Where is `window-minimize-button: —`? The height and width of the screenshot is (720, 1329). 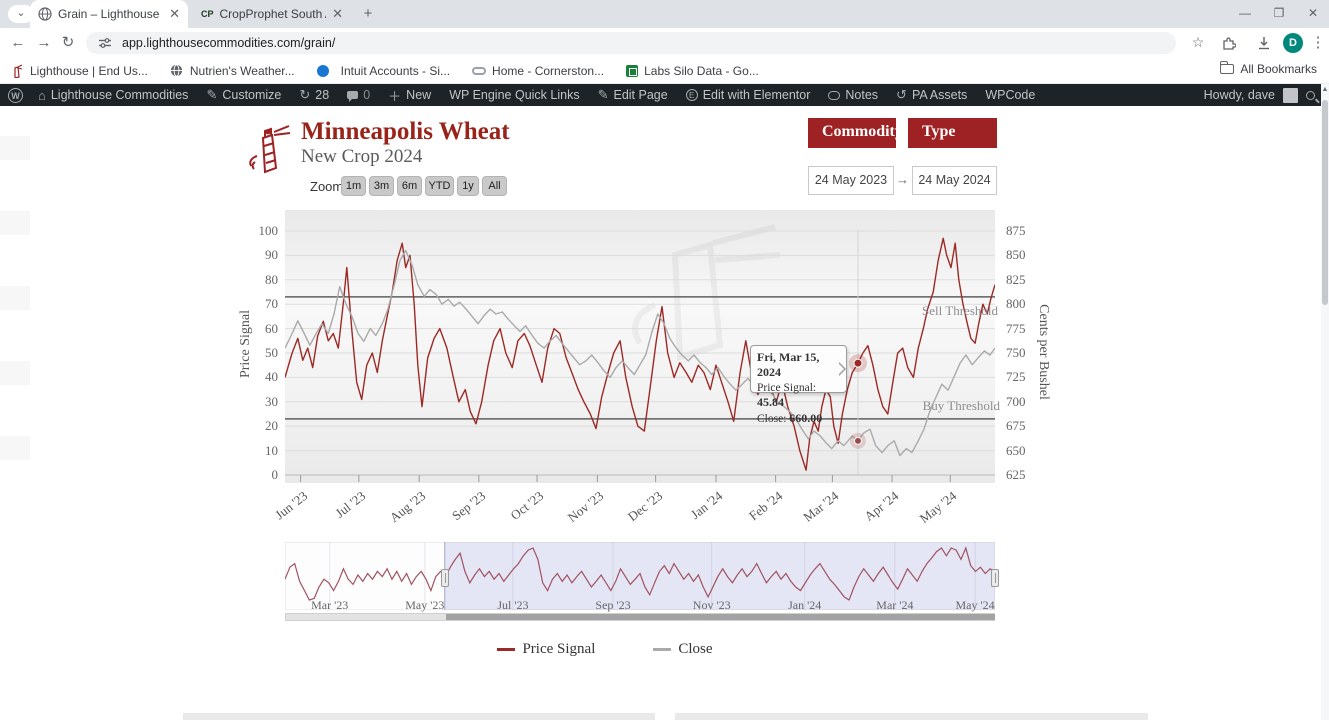
window-minimize-button: — is located at coordinates (1245, 13).